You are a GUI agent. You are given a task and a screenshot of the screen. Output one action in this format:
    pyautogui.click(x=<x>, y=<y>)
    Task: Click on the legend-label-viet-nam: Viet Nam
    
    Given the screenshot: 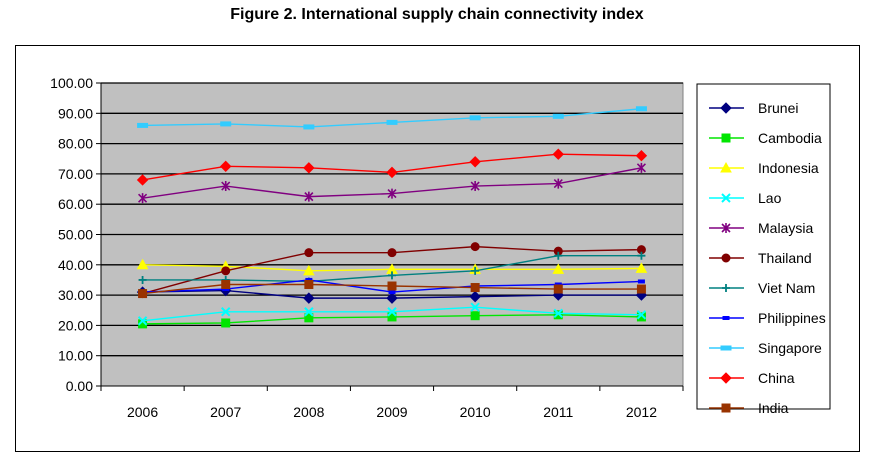 What is the action you would take?
    pyautogui.click(x=786, y=288)
    